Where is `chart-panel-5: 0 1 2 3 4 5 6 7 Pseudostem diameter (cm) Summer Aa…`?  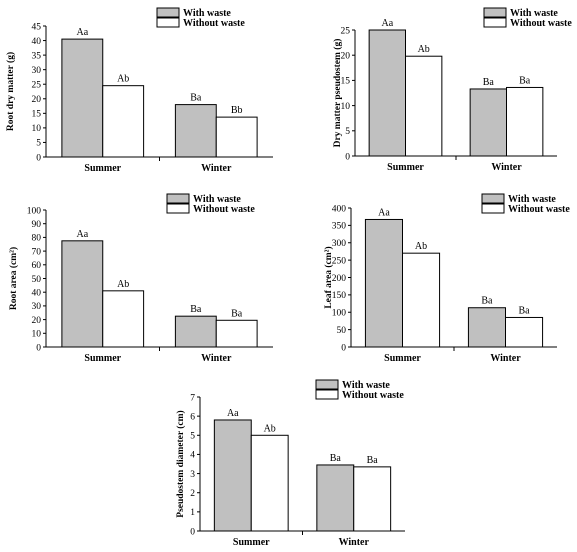 chart-panel-5: 0 1 2 3 4 5 6 7 Pseudostem diameter (cm) Summer Aa… is located at coordinates (290, 463).